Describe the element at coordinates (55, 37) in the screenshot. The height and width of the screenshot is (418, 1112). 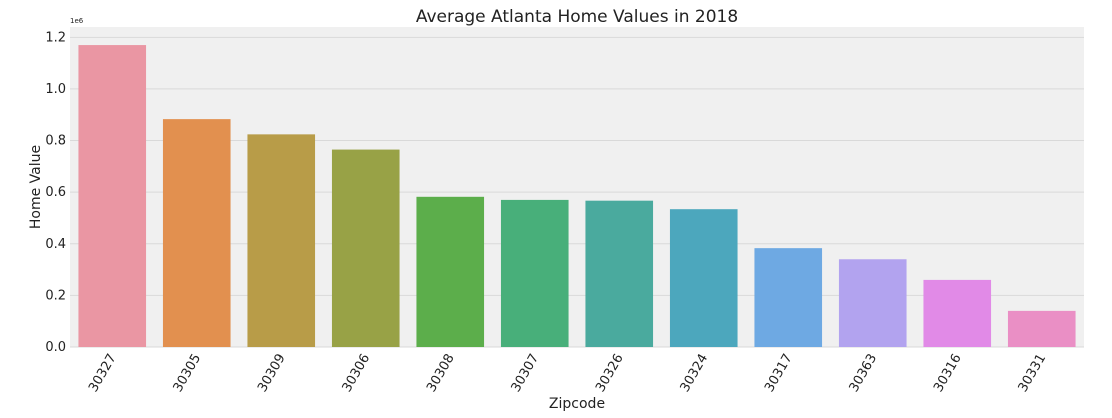
I see `y-tick-label: 1.2` at that location.